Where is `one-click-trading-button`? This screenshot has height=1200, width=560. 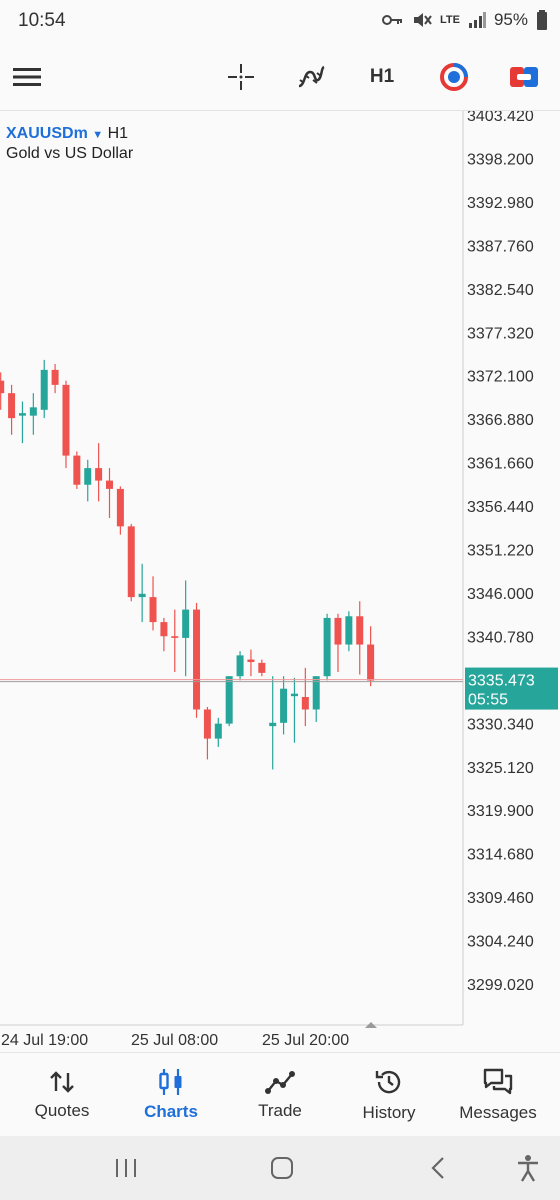 one-click-trading-button is located at coordinates (454, 77).